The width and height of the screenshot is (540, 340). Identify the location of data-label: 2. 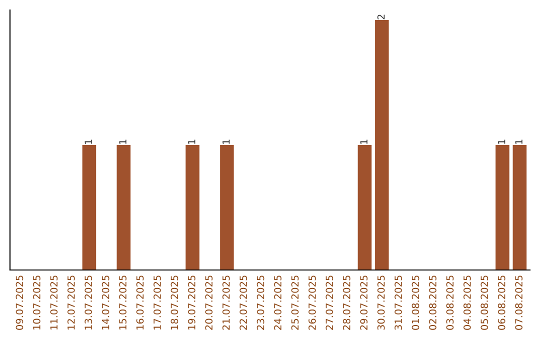
(381, 17).